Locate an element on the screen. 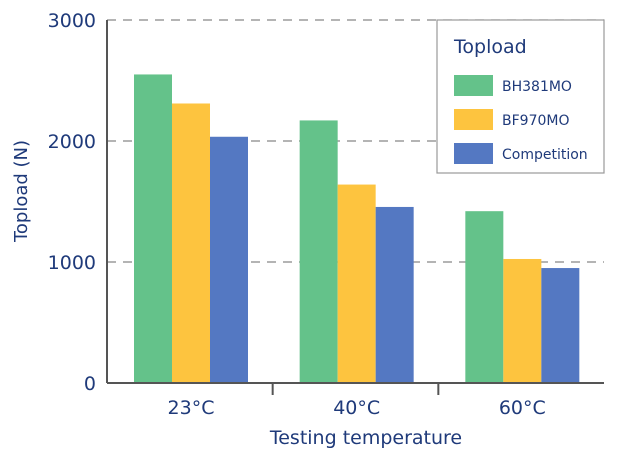  x-tick-labels: 23°C 40°C 60°C is located at coordinates (357, 401).